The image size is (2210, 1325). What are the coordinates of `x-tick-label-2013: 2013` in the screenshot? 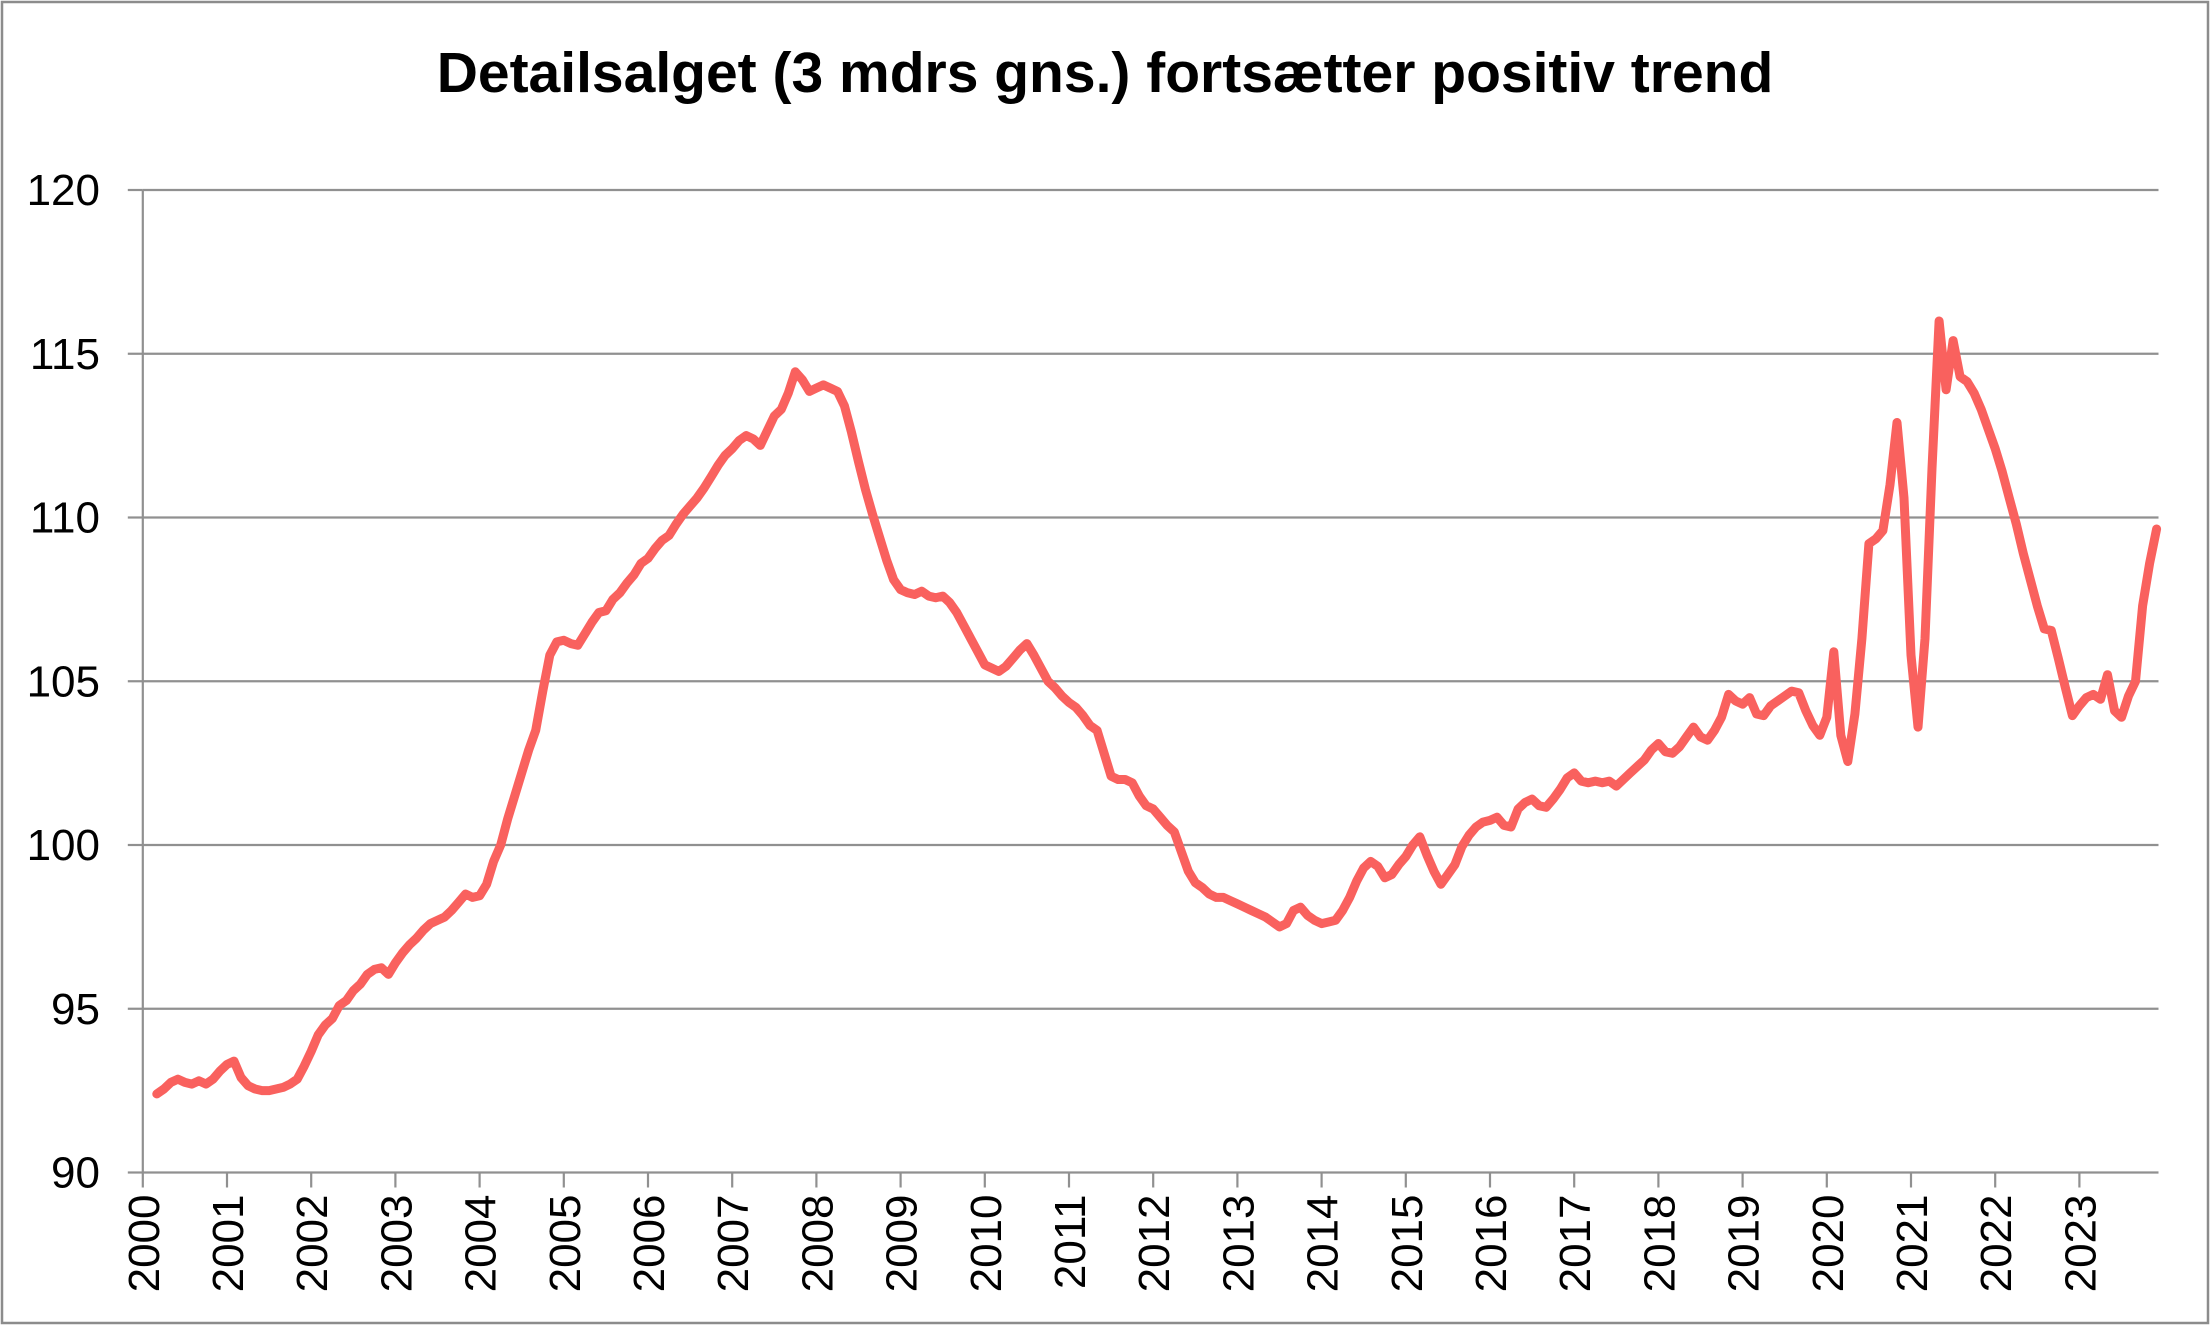 It's located at (1238, 1244).